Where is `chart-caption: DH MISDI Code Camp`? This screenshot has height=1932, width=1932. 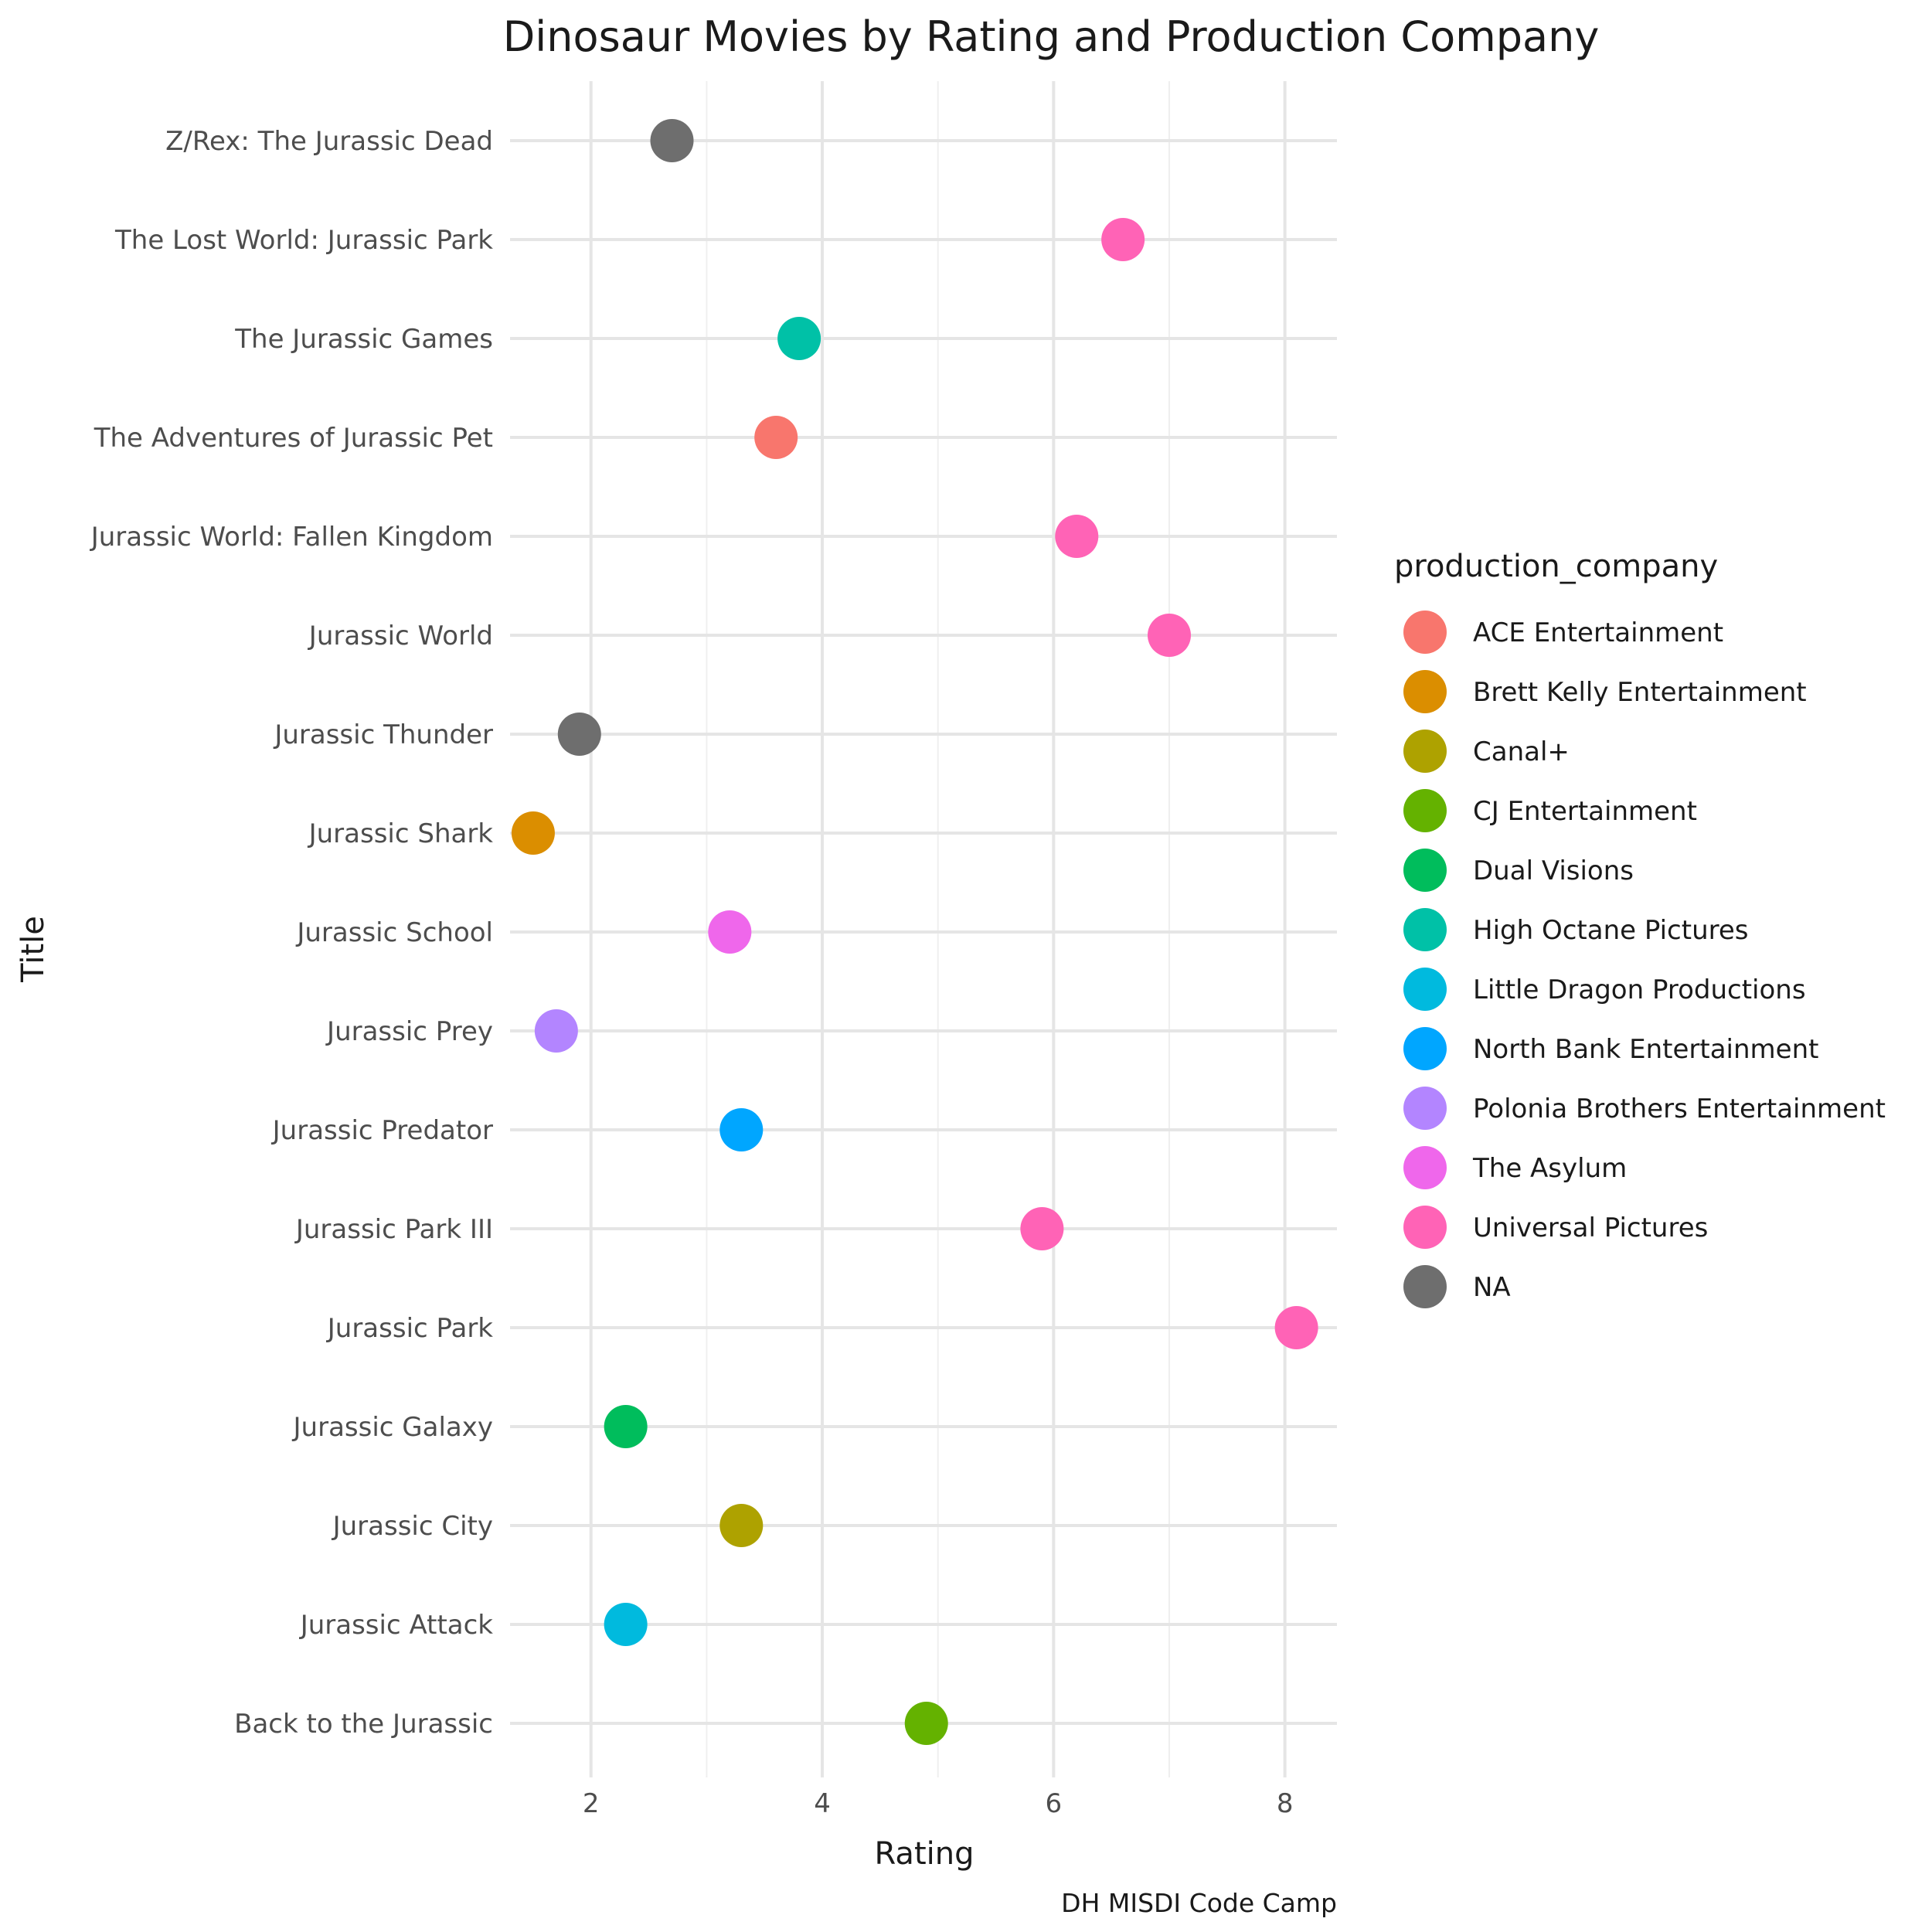 chart-caption: DH MISDI Code Camp is located at coordinates (1199, 1903).